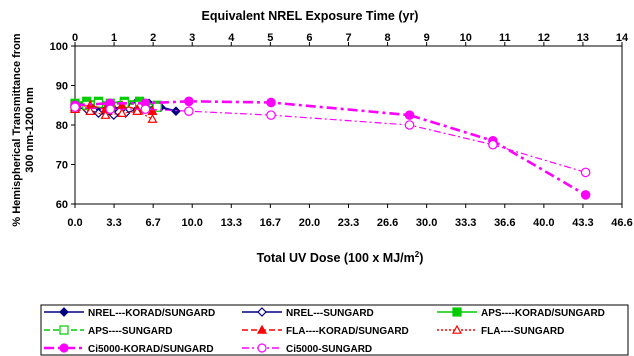  Describe the element at coordinates (231, 223) in the screenshot. I see `x-tick-label: 13.3` at that location.